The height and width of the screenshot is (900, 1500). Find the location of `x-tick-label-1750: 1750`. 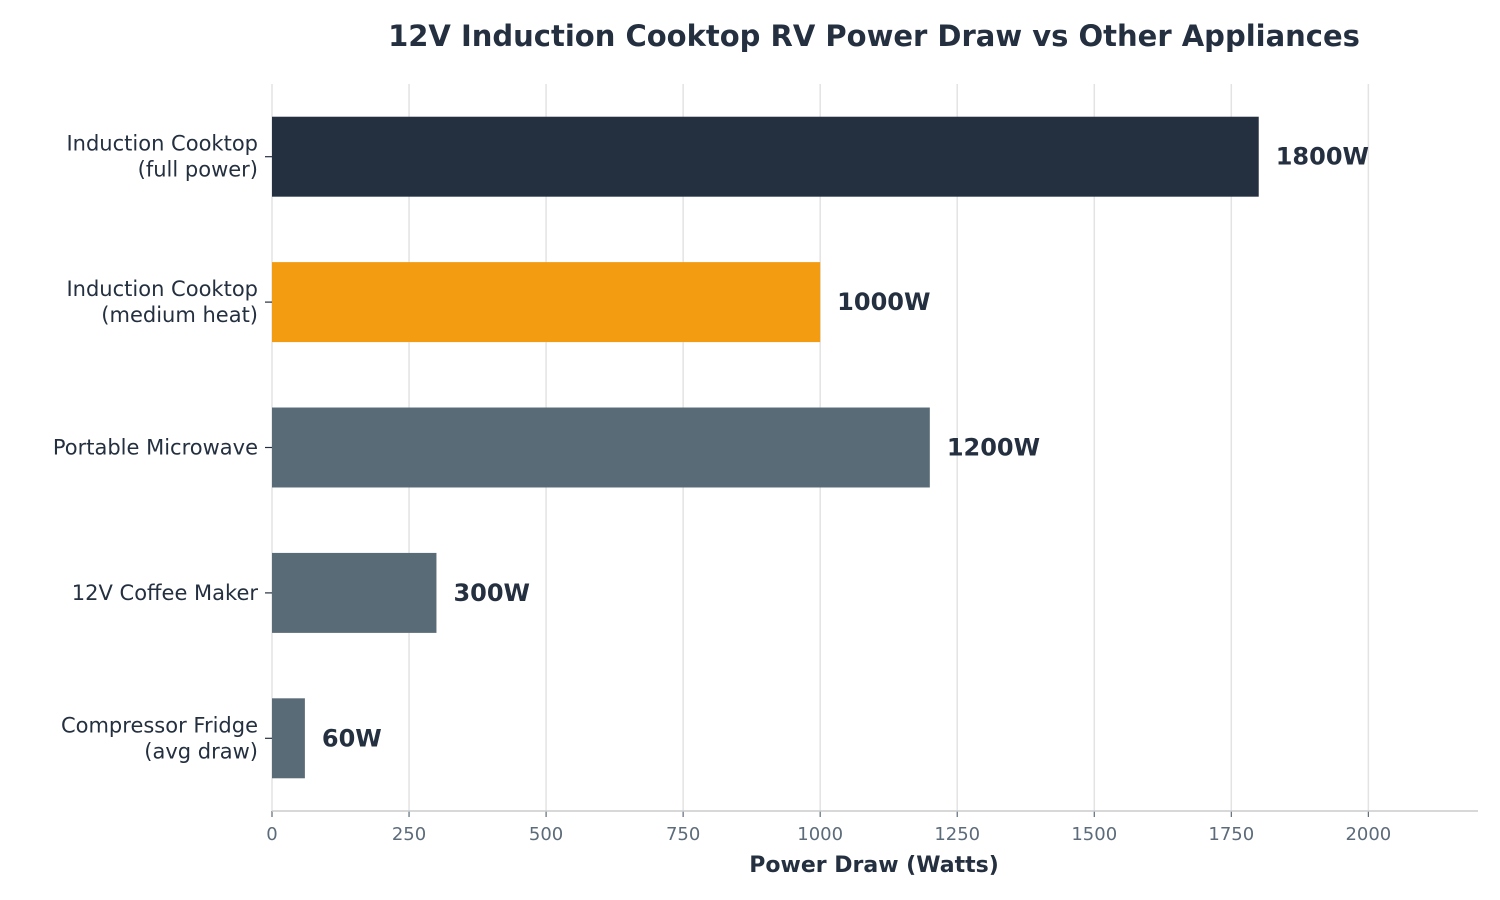

x-tick-label-1750: 1750 is located at coordinates (1231, 834).